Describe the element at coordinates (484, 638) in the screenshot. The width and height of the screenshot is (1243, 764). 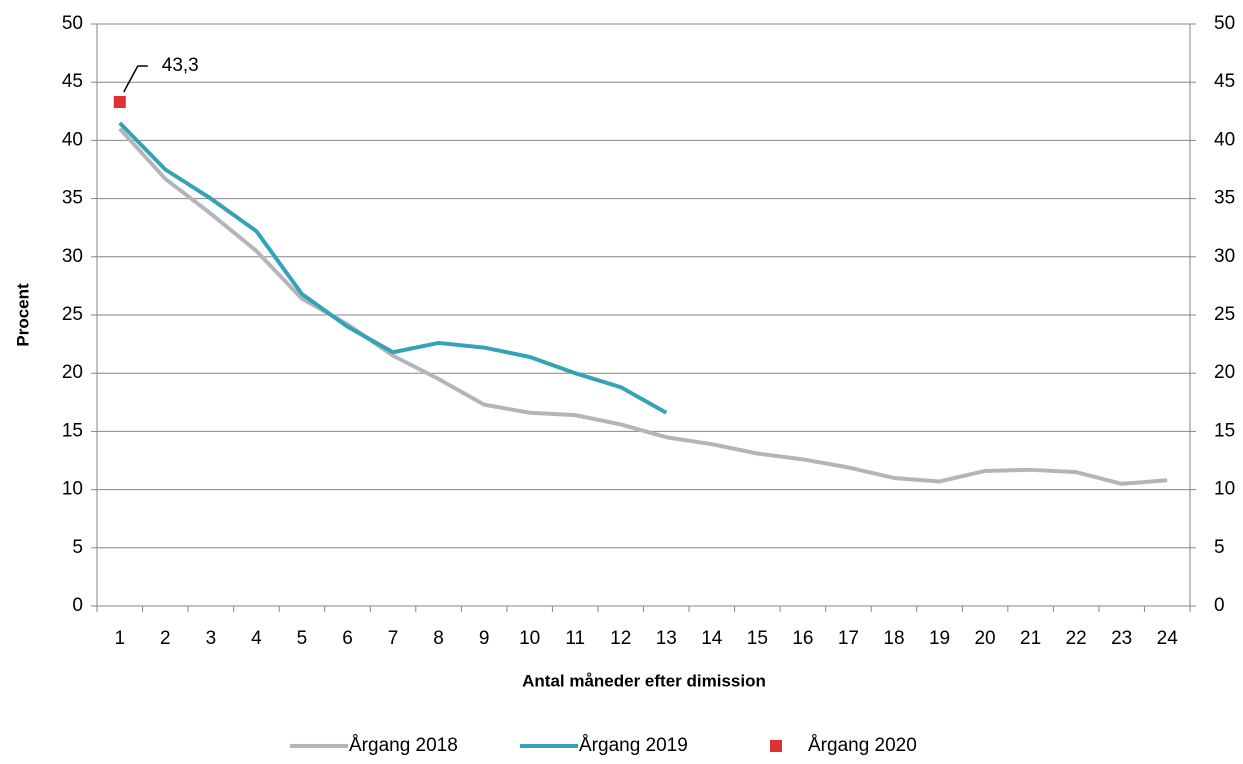
I see `x-tick-label: 9` at that location.